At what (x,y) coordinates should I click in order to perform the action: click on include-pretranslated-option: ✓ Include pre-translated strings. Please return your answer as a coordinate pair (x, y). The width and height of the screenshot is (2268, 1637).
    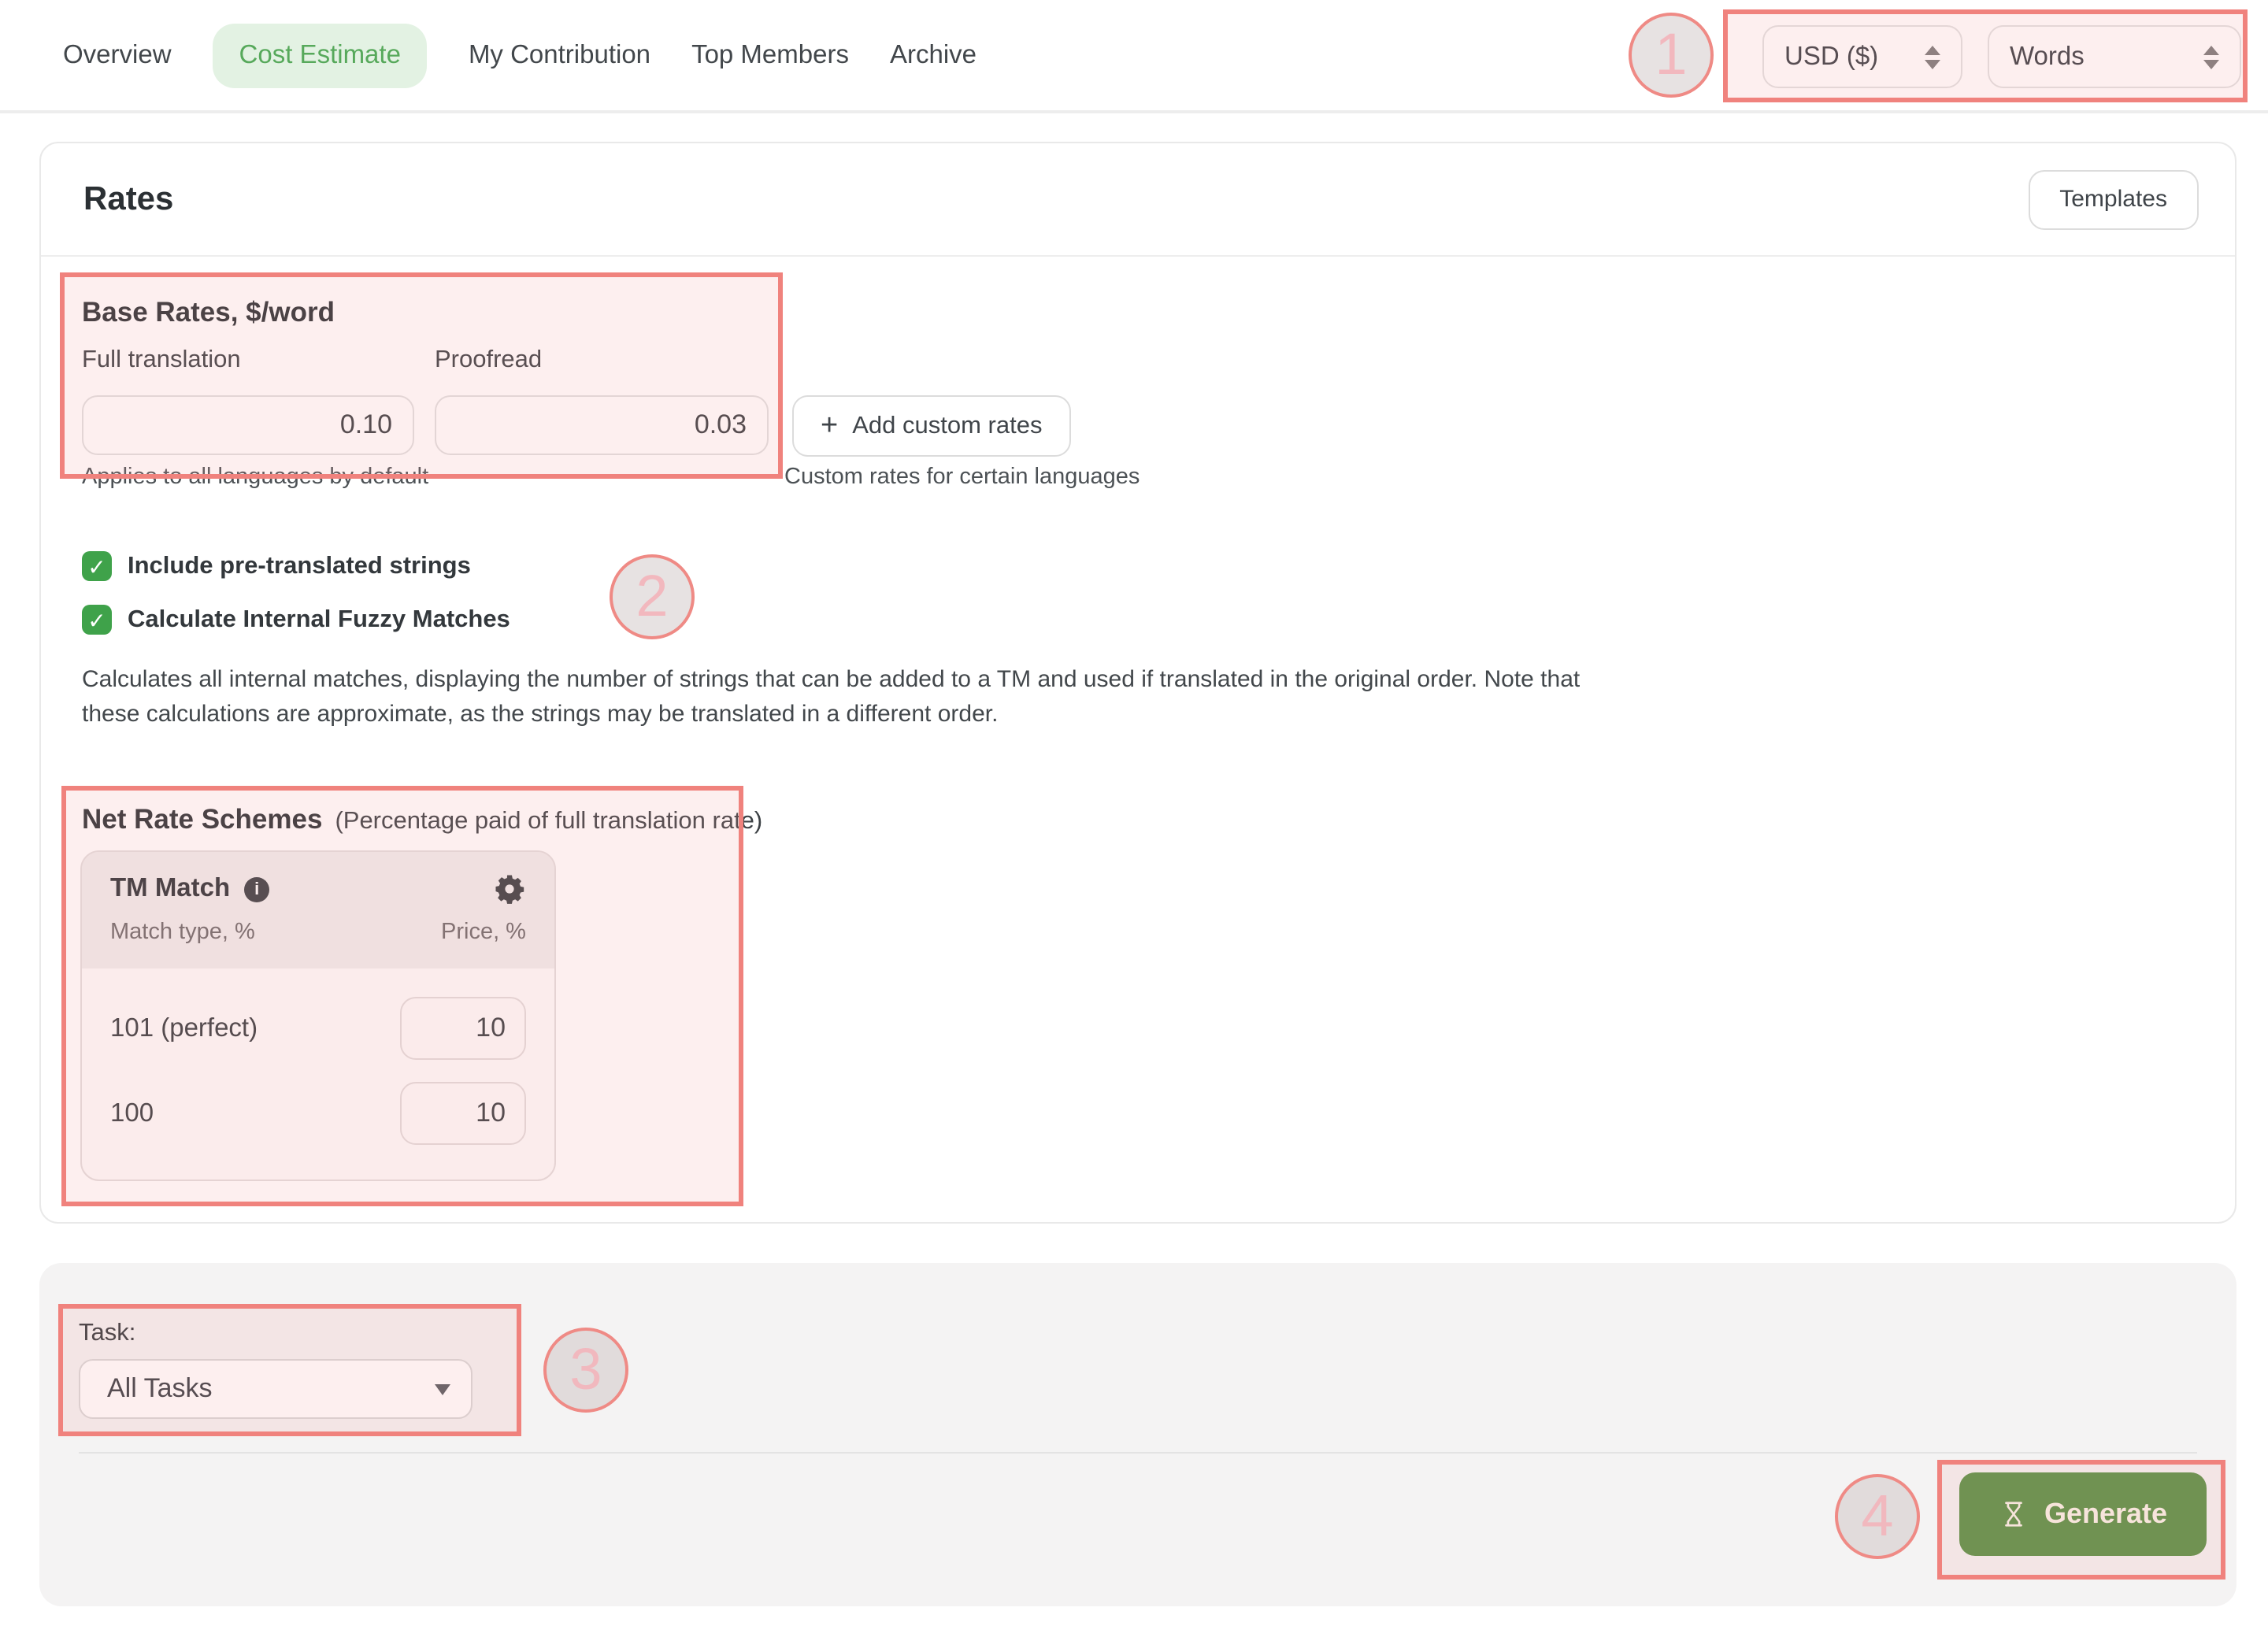
    Looking at the image, I should click on (276, 566).